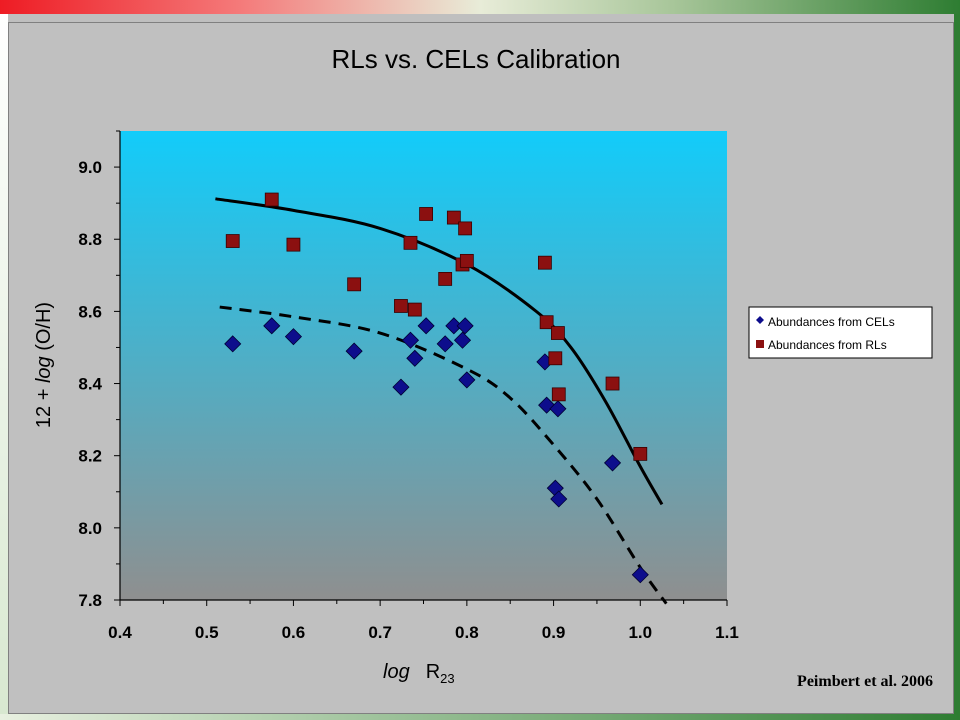  I want to click on x-ticks: 0.4 0.5 0.6 0.7 0.8 0.9 1.0 1.1, so click(423, 621).